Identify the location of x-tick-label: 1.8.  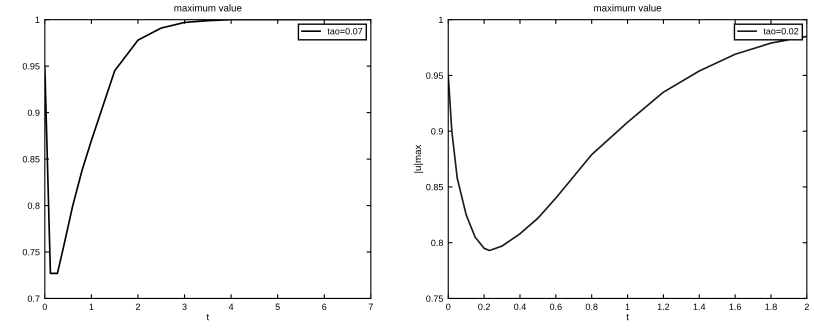
(771, 307).